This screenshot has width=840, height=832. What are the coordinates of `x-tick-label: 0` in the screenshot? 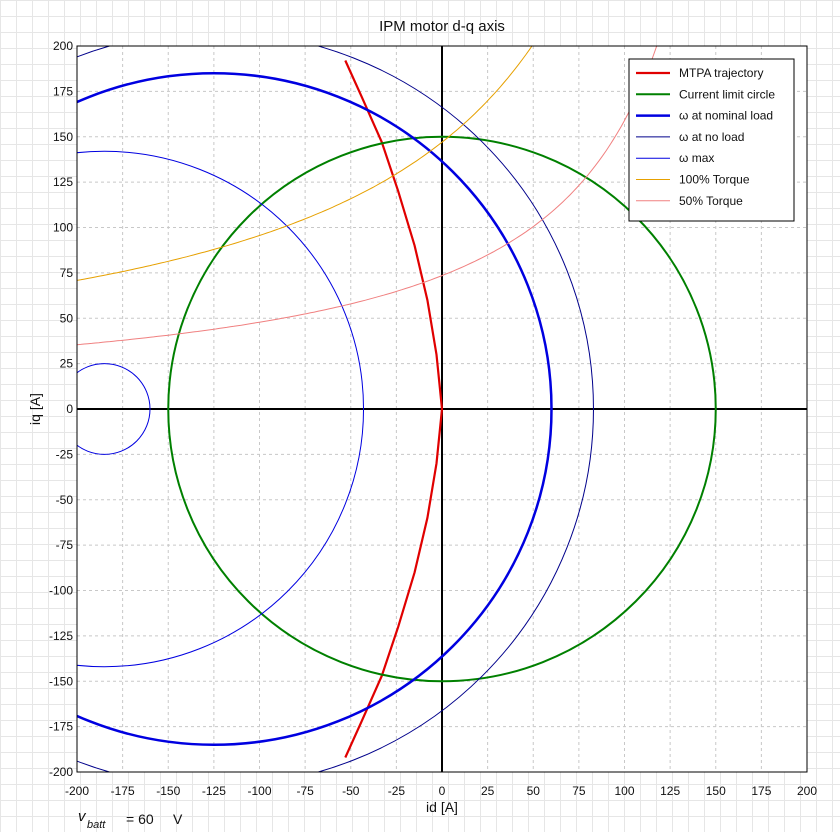 It's located at (442, 791).